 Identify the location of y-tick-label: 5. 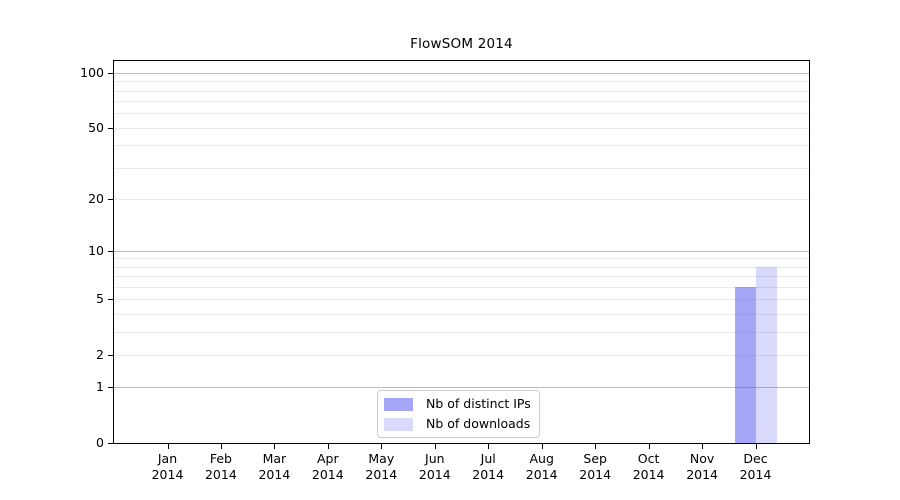
(100, 299).